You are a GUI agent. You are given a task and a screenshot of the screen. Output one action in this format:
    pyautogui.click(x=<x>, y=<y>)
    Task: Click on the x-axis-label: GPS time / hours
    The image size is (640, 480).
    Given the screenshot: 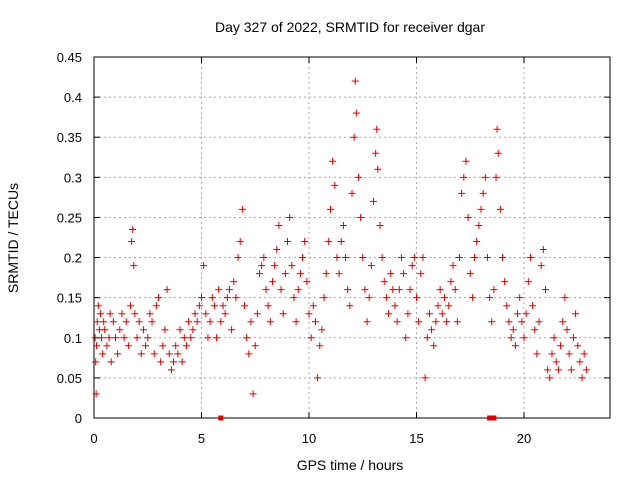 What is the action you would take?
    pyautogui.click(x=350, y=465)
    